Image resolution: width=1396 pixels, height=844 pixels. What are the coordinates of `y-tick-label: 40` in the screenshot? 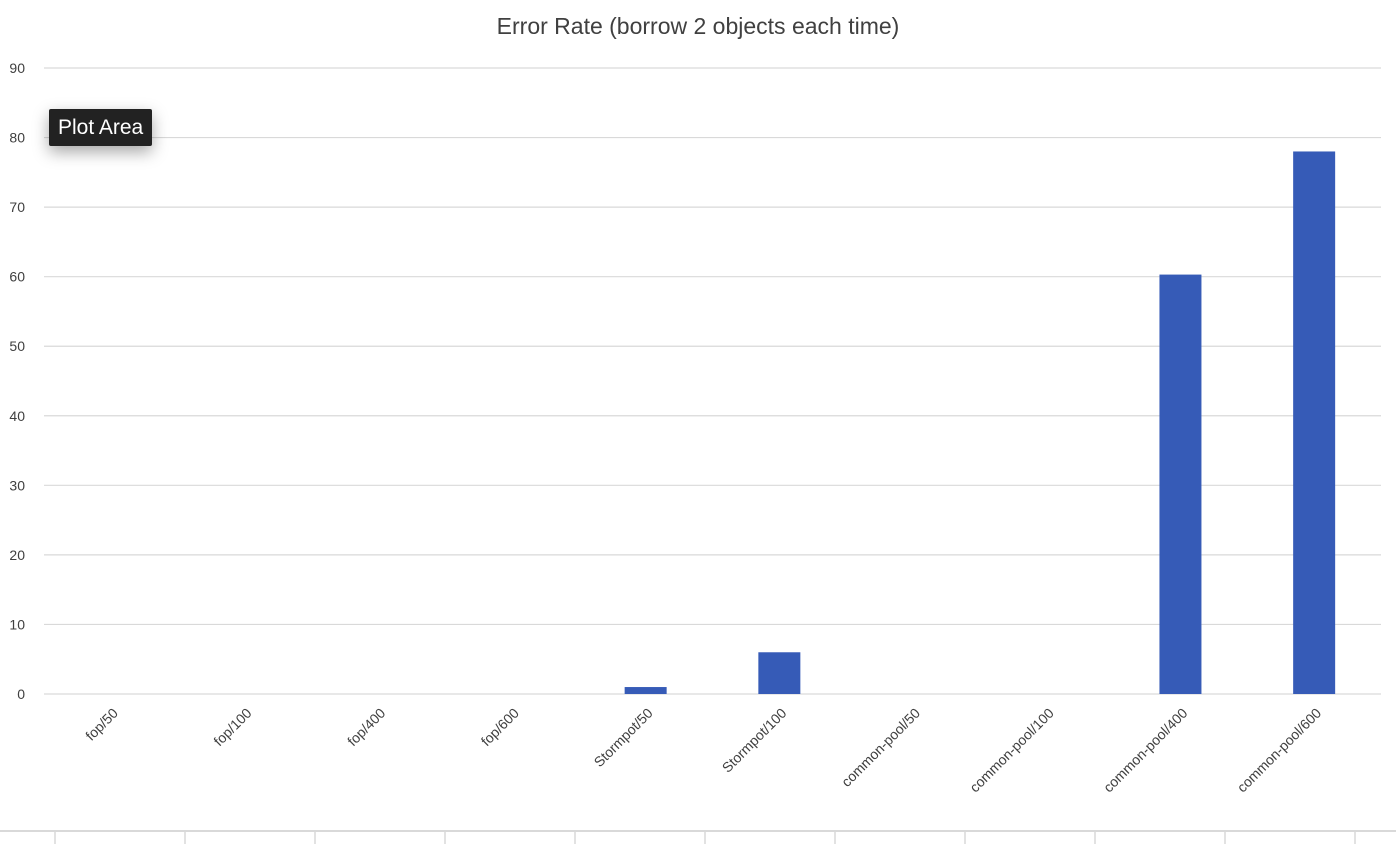 It's located at (17, 416).